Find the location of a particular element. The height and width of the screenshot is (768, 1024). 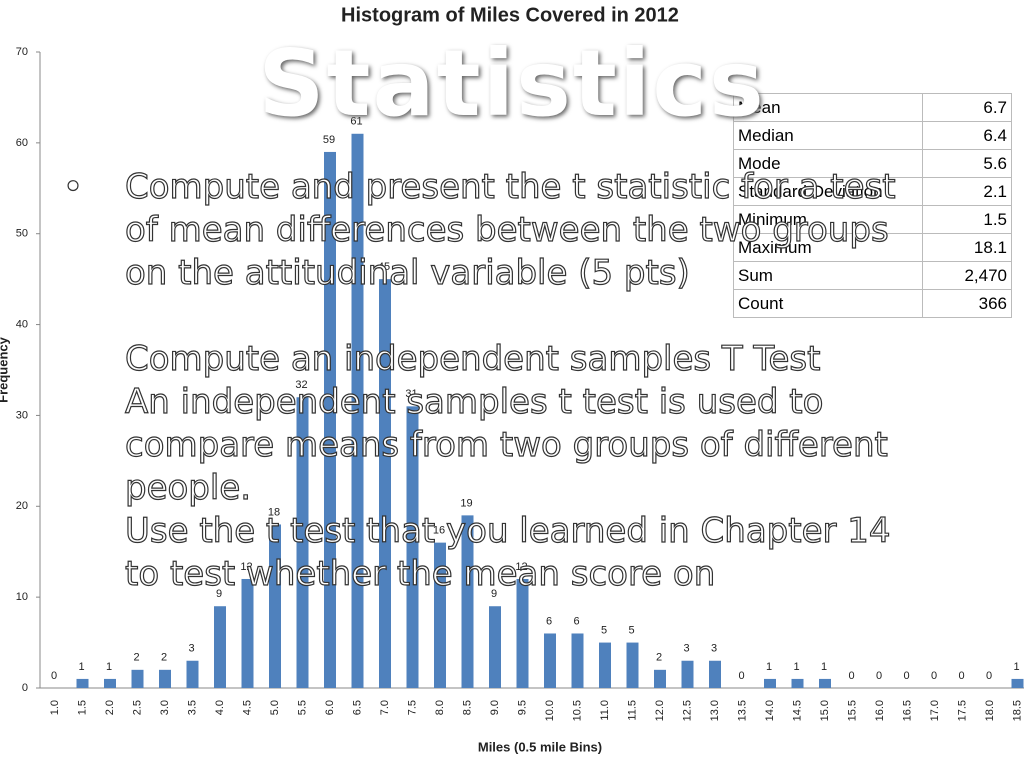

x-tick-label: 8.0 is located at coordinates (440, 707).